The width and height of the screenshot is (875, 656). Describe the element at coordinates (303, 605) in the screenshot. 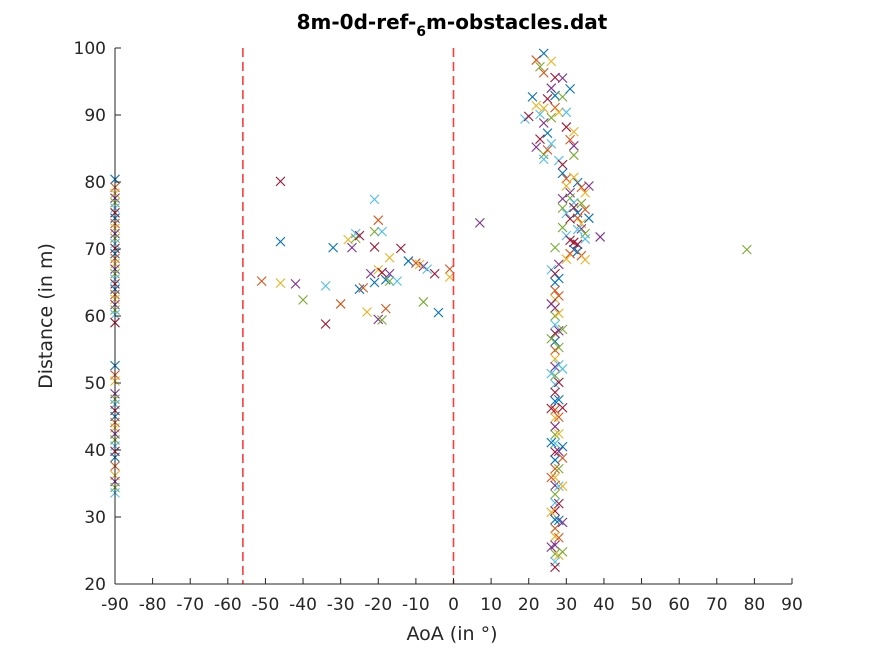

I see `x-tick-label: -40` at that location.